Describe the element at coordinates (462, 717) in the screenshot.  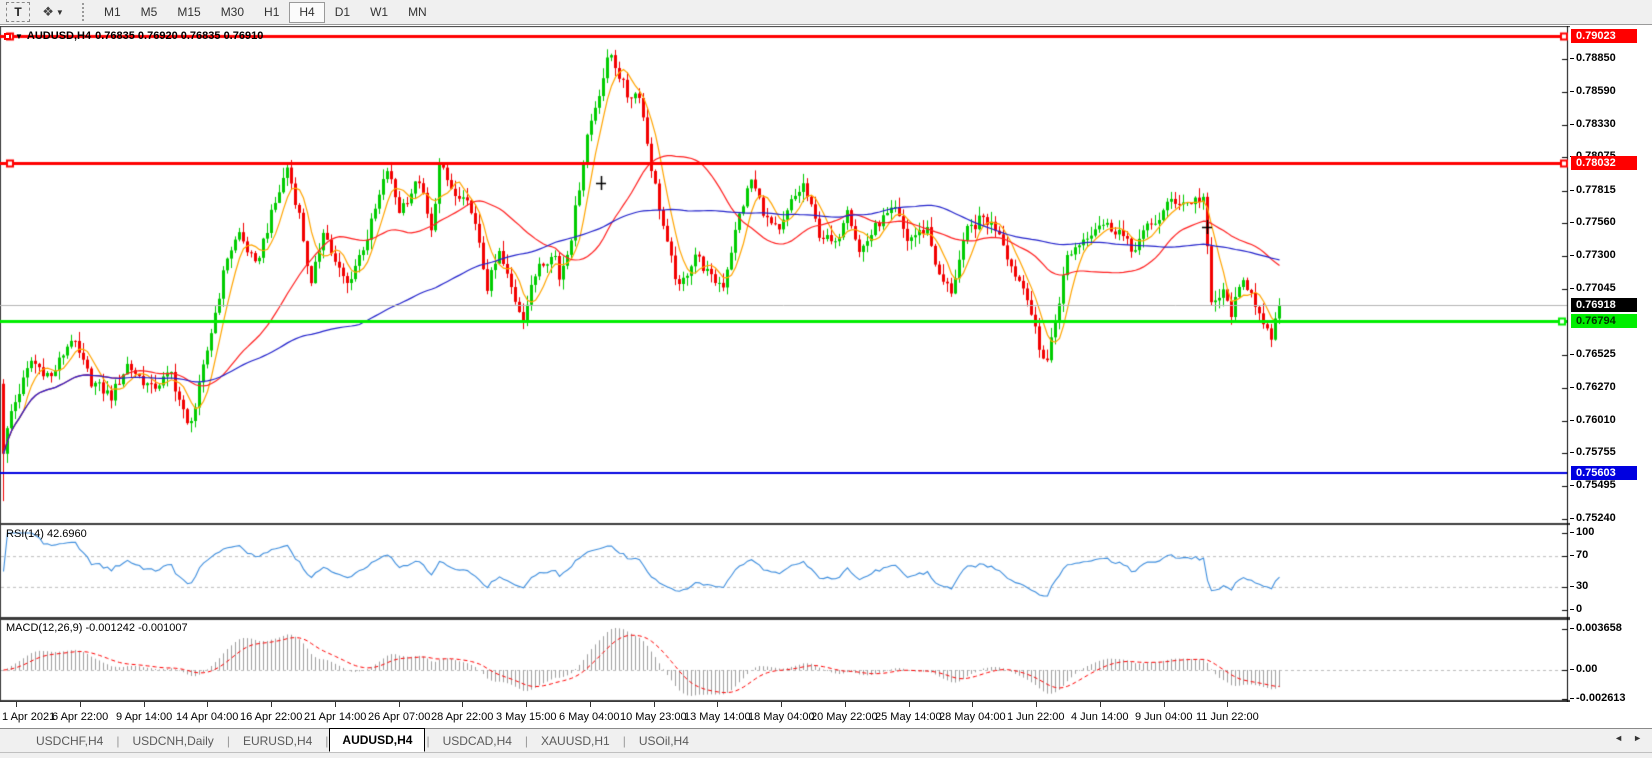
I see `time-label: 28 Apr 22:00` at that location.